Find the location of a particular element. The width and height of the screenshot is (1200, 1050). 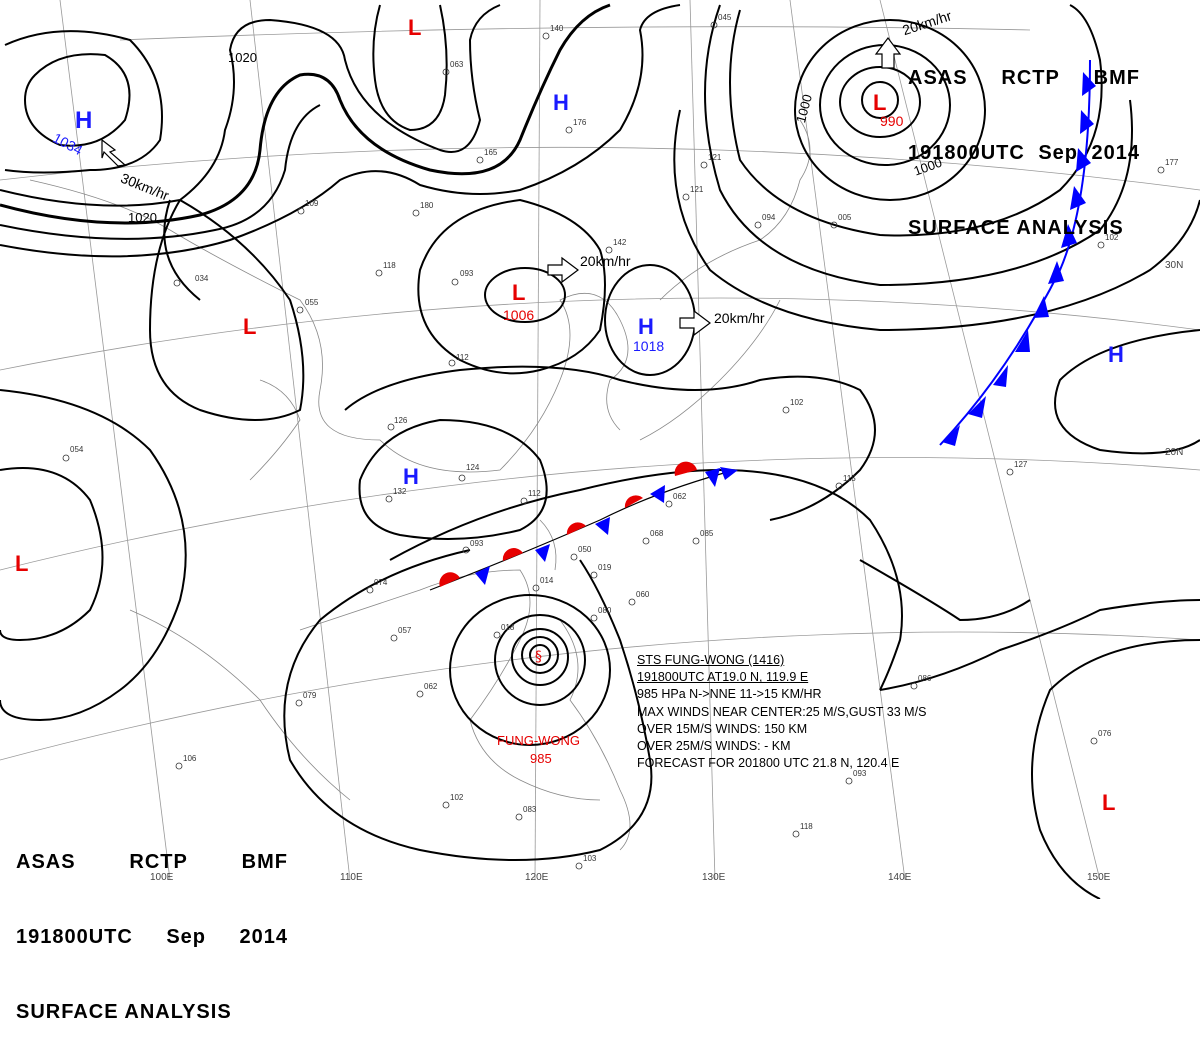

cold-front-east is located at coordinates (1017, 252).